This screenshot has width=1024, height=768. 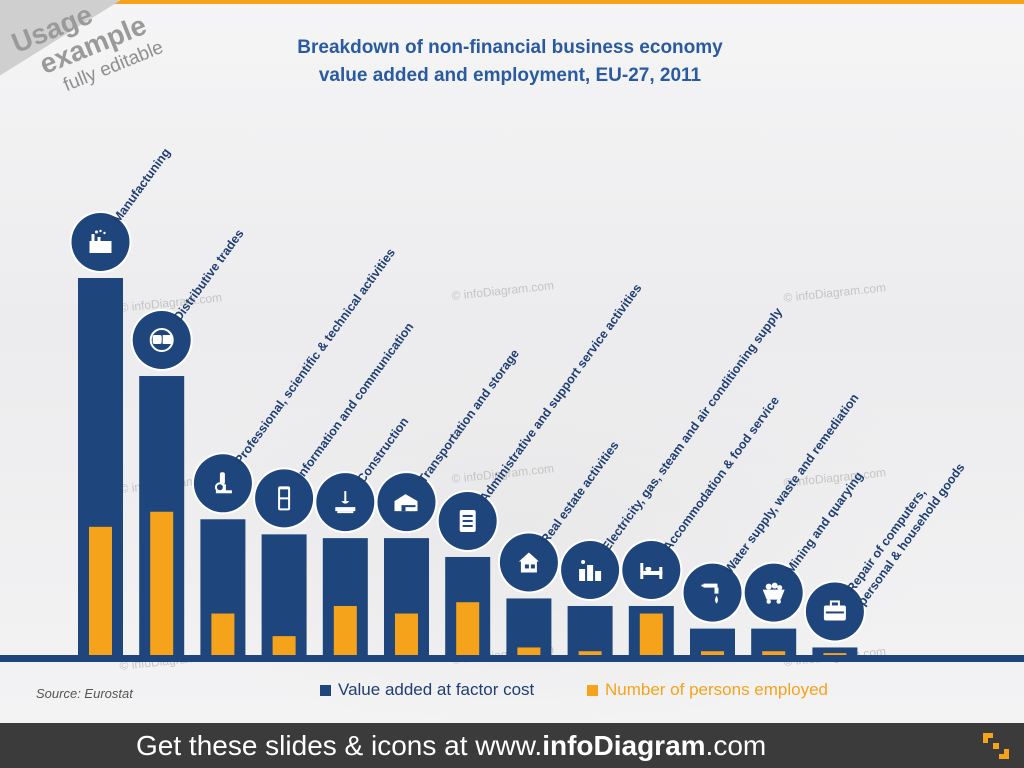 I want to click on factory-icon, so click(x=100, y=242).